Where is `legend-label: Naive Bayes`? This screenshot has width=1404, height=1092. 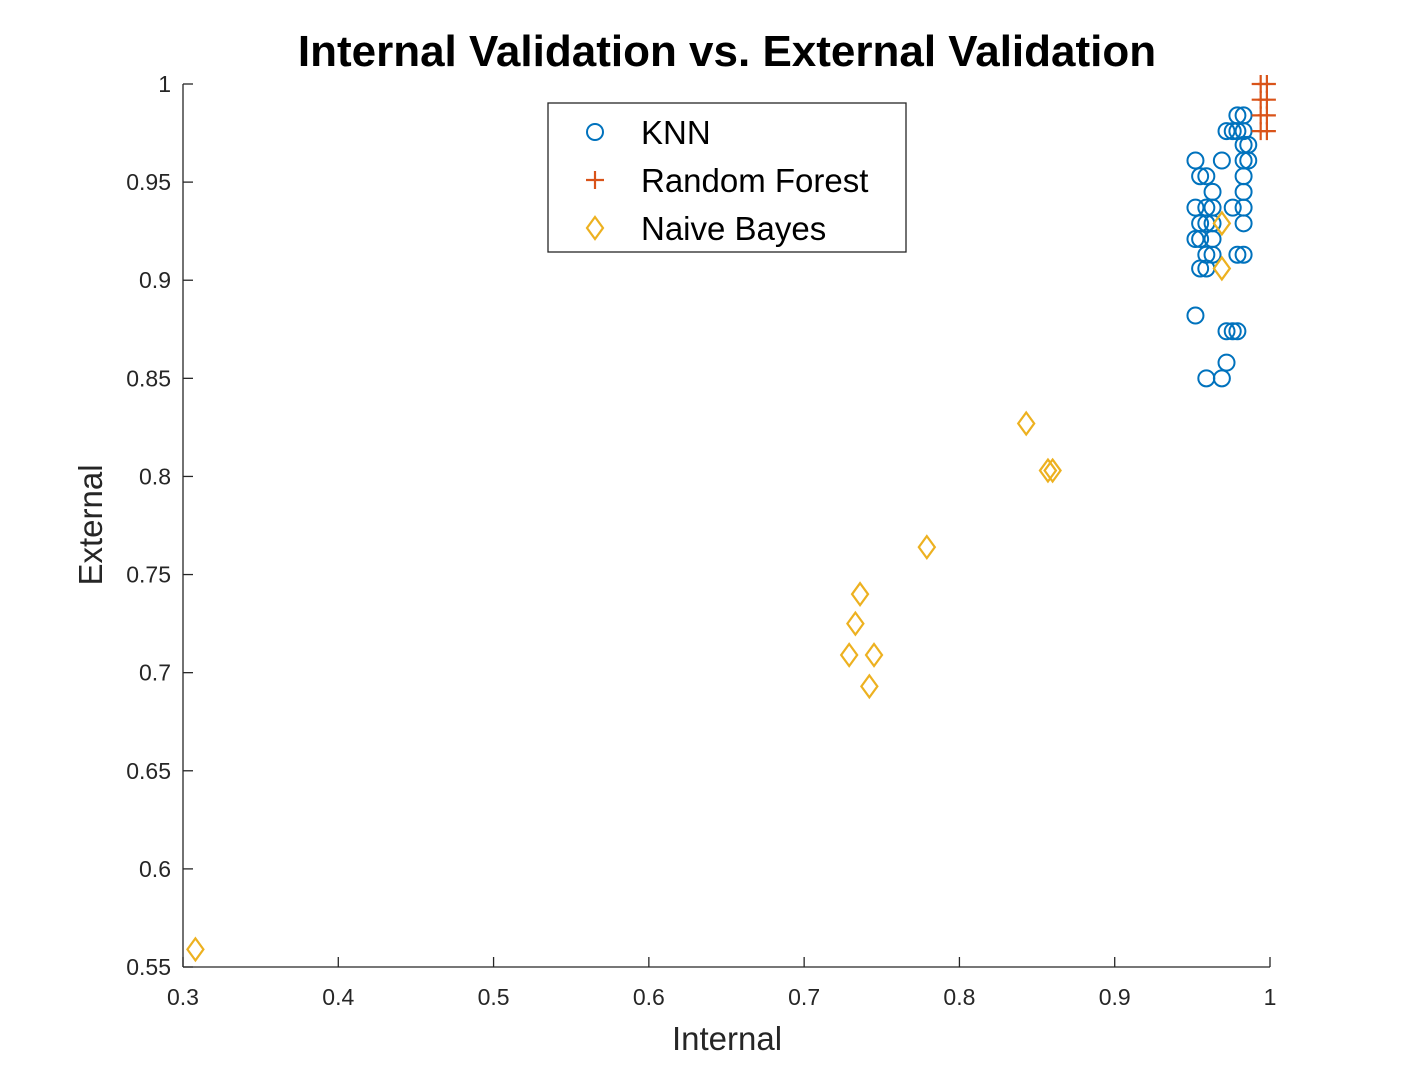 legend-label: Naive Bayes is located at coordinates (733, 228).